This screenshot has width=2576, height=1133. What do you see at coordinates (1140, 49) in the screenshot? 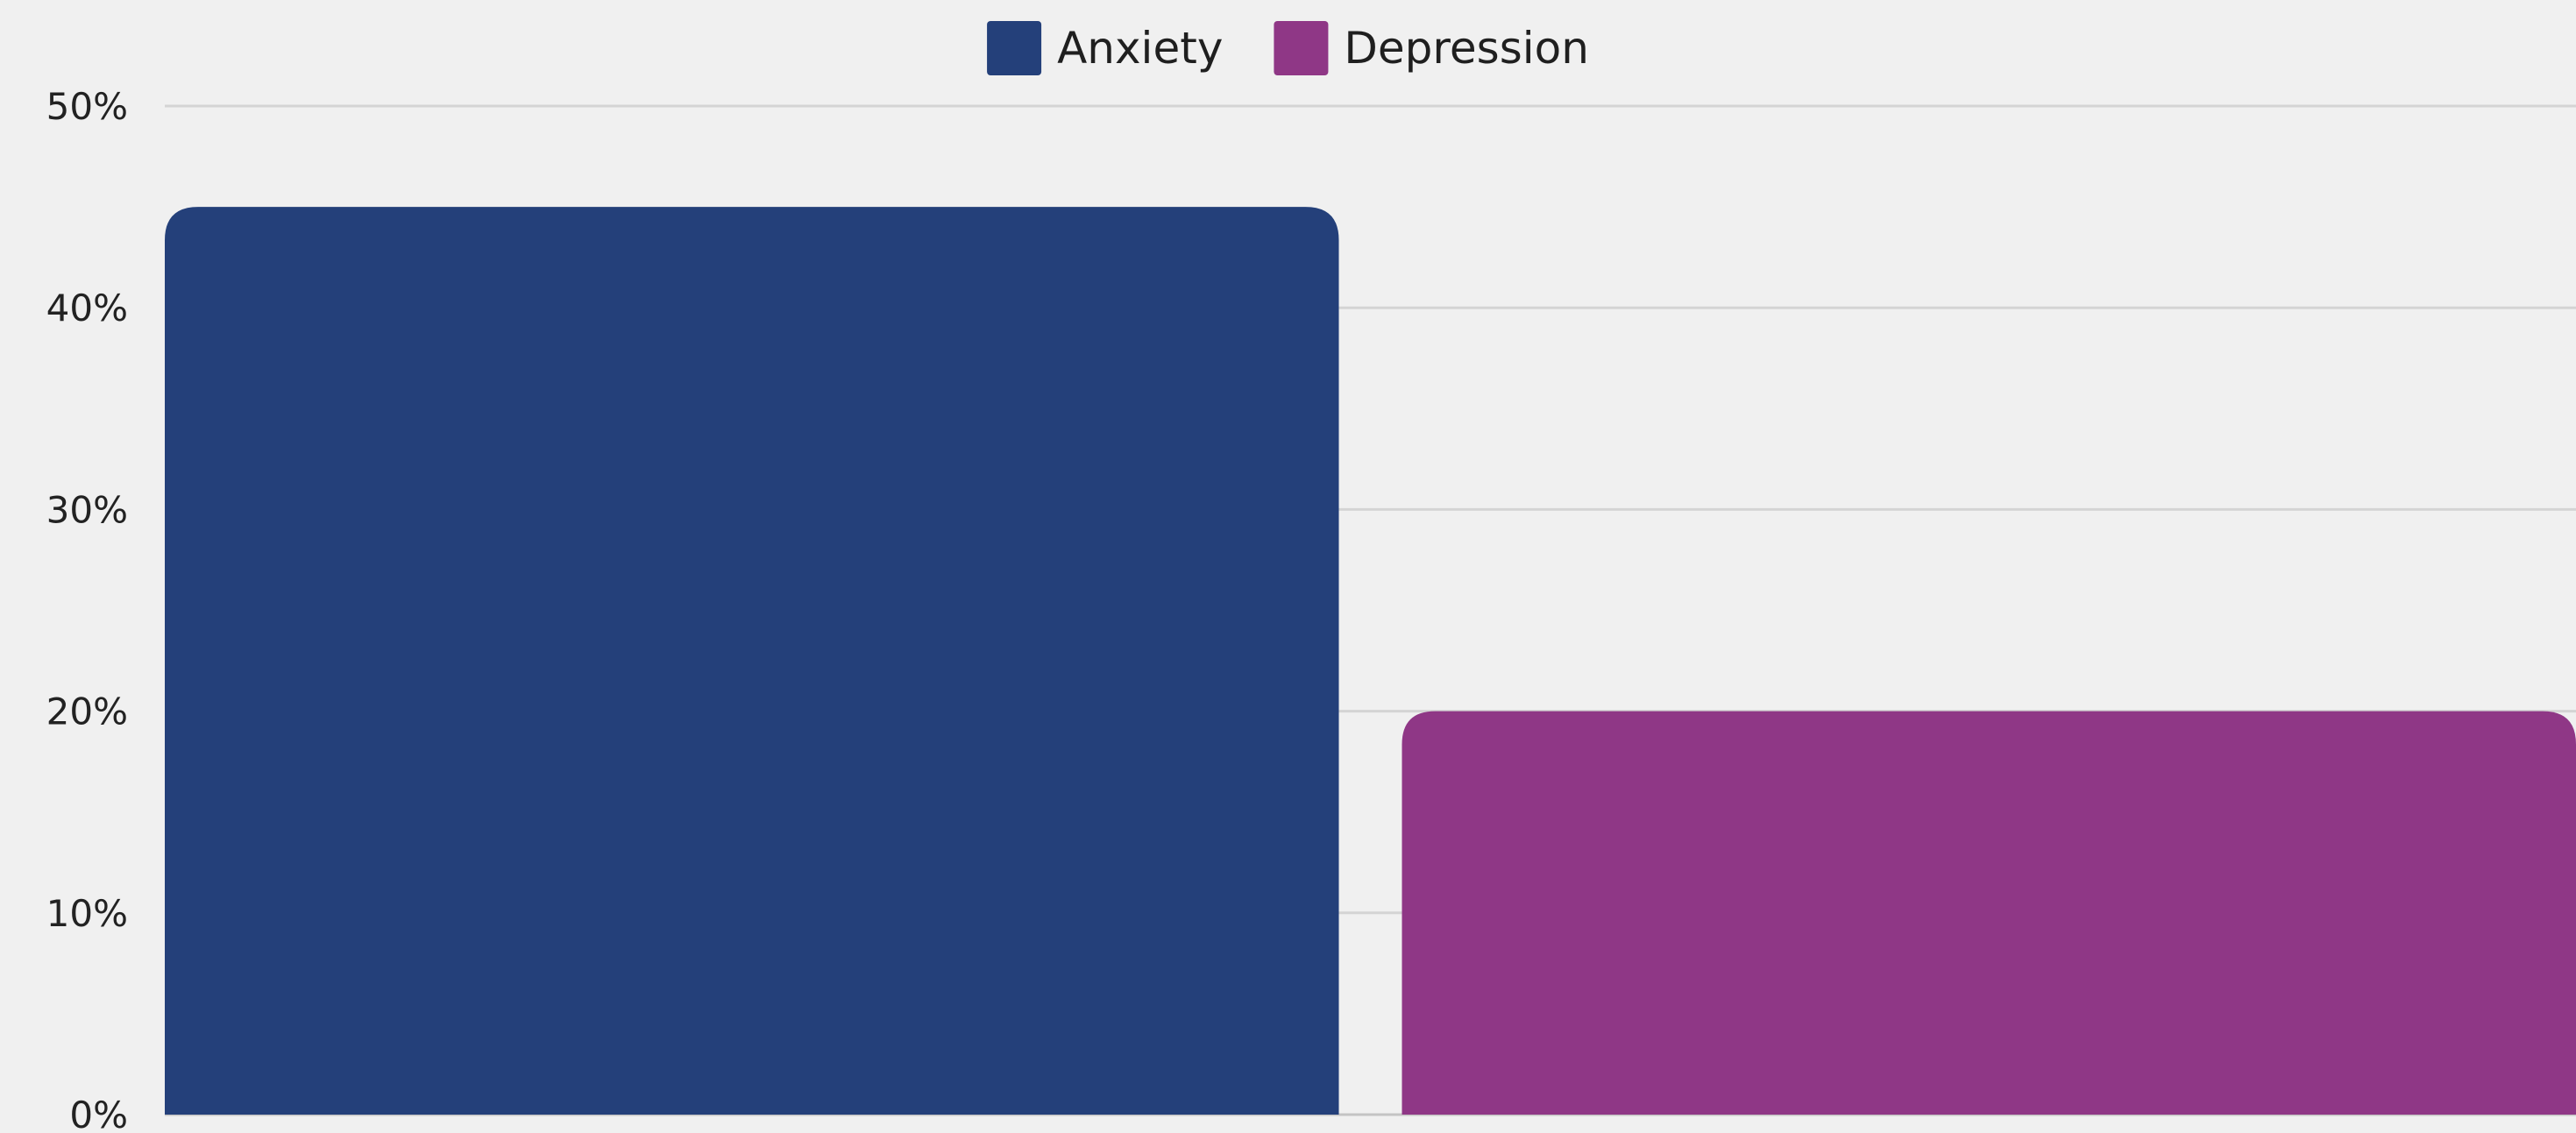
I see `legend-label-anxiety: Anxiety` at bounding box center [1140, 49].